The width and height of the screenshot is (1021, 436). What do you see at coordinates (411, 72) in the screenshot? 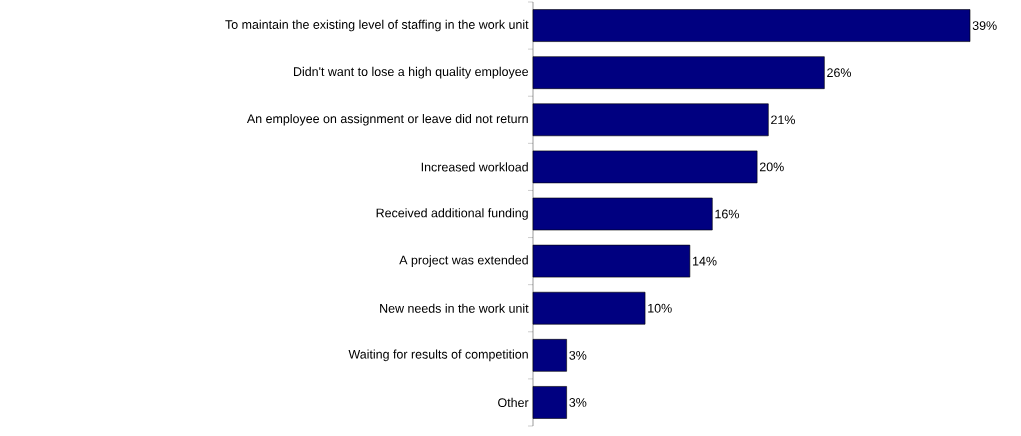
I see `y-tick-label: Didn't want to lose a high quality employee` at bounding box center [411, 72].